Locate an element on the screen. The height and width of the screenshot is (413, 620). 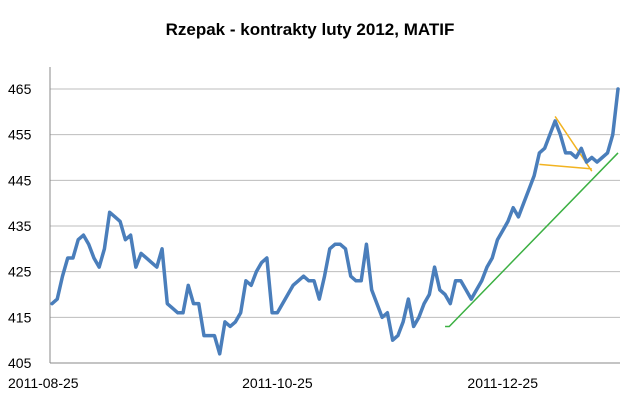
trendline is located at coordinates (565, 166).